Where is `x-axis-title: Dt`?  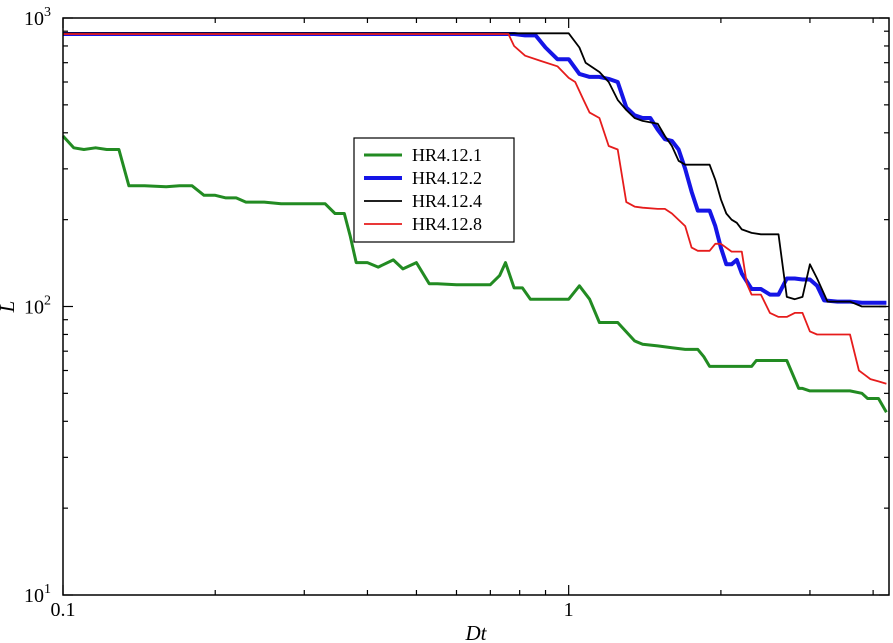
x-axis-title: Dt is located at coordinates (476, 632).